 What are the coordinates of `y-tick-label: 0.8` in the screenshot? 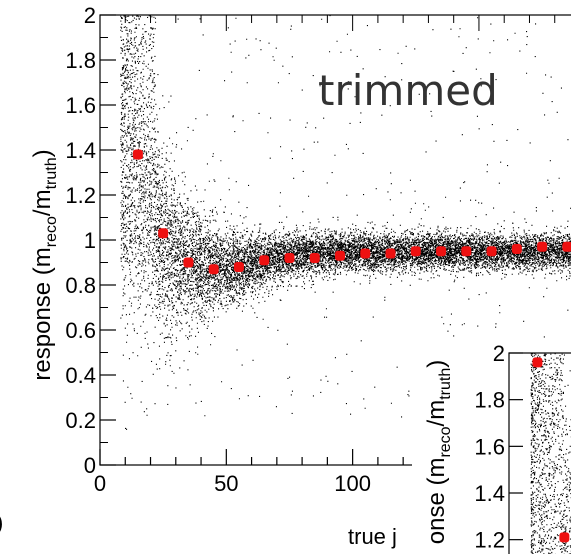 It's located at (80, 285).